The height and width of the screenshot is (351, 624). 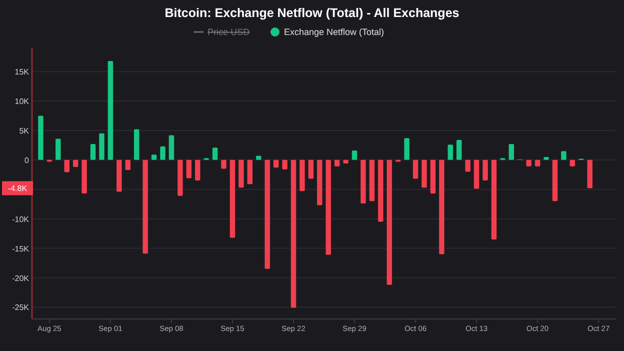 I want to click on legend-label: Price USD, so click(x=229, y=32).